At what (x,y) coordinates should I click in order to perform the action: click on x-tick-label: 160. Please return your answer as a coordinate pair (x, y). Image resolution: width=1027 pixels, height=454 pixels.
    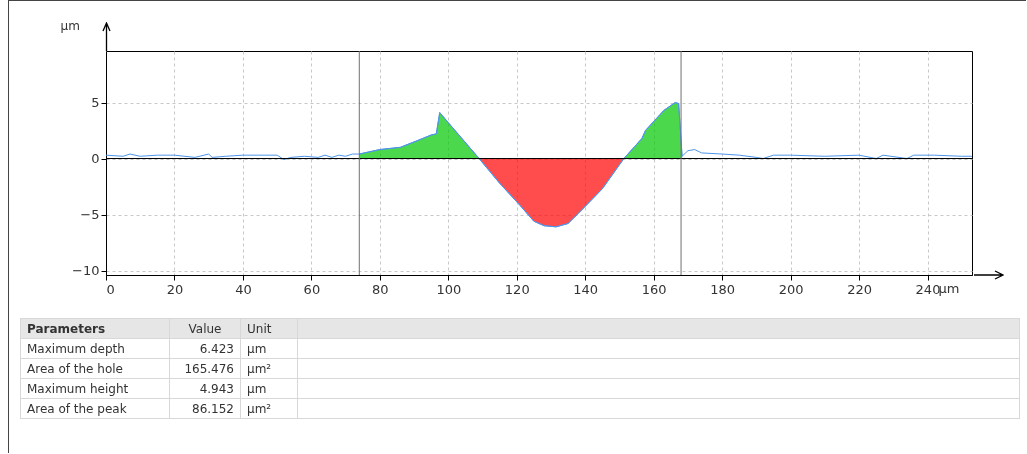
    Looking at the image, I should click on (654, 289).